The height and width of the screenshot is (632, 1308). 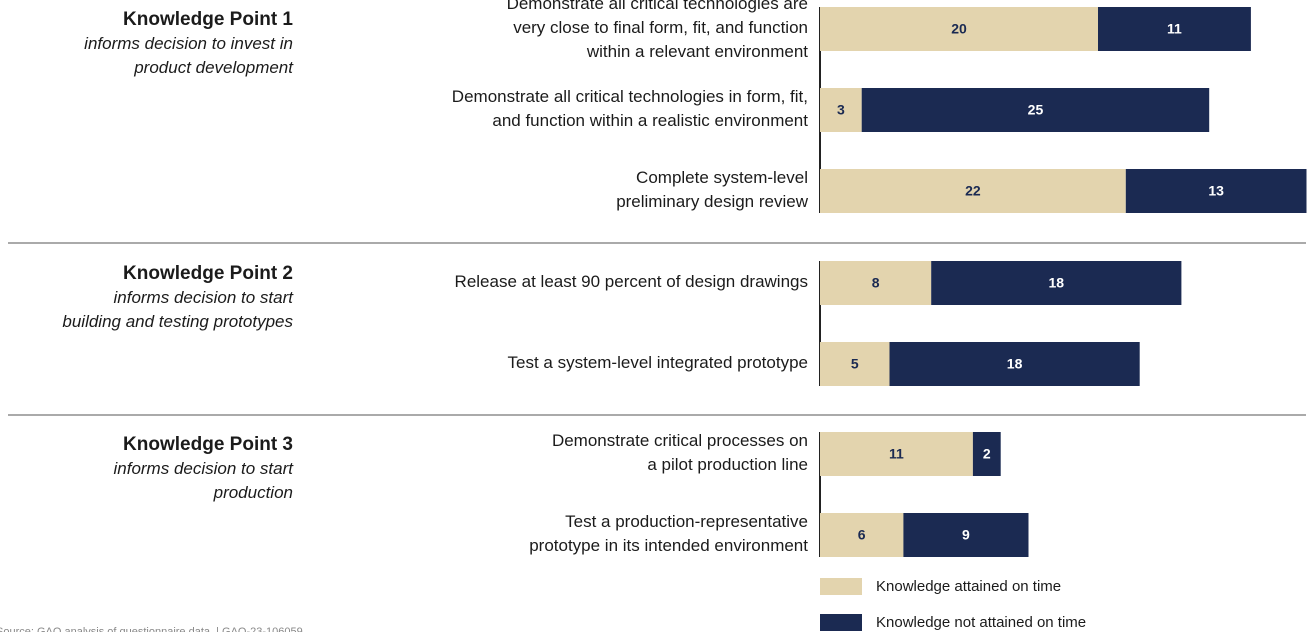 What do you see at coordinates (203, 480) in the screenshot?
I see `group-subtitle: informs decision to start production` at bounding box center [203, 480].